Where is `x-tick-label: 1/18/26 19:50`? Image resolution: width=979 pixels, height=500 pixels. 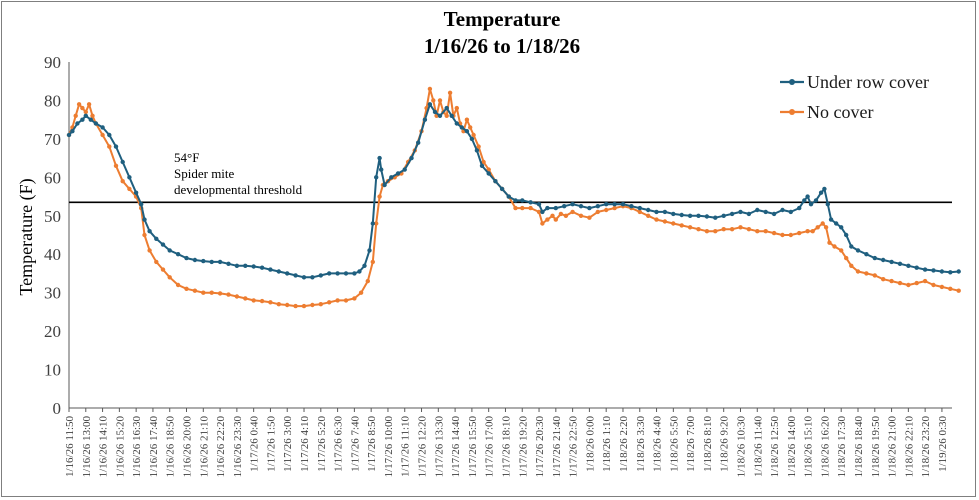
x-tick-label: 1/18/26 19:50 is located at coordinates (876, 447).